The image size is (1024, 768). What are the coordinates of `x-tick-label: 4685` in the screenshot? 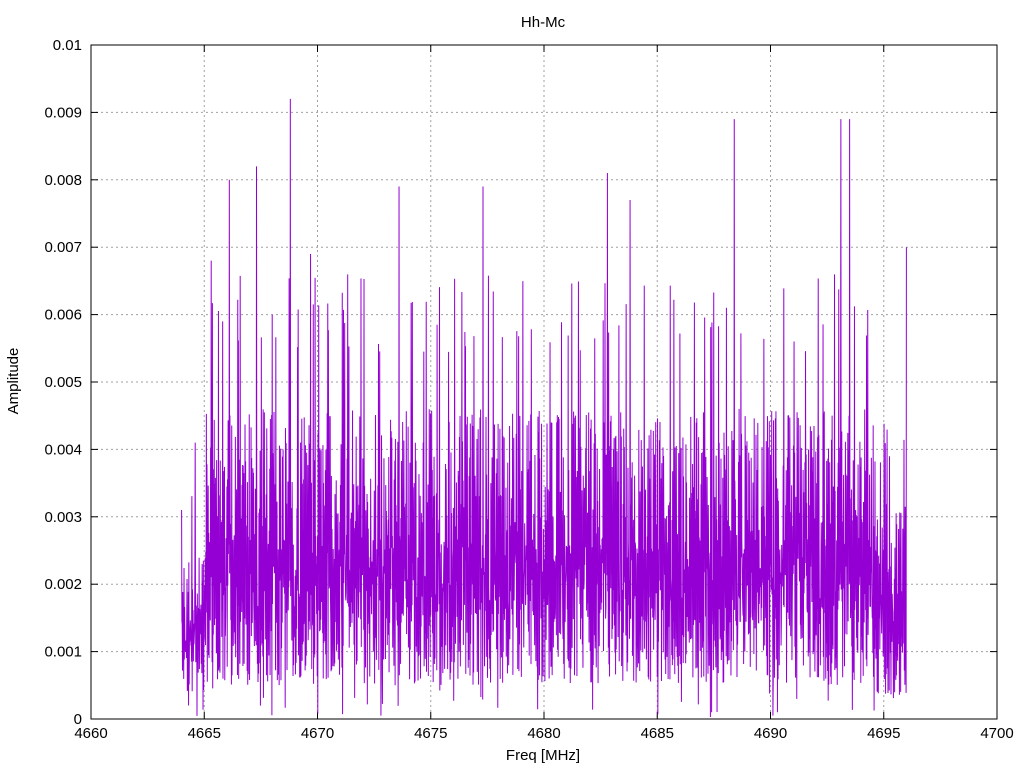 It's located at (657, 733).